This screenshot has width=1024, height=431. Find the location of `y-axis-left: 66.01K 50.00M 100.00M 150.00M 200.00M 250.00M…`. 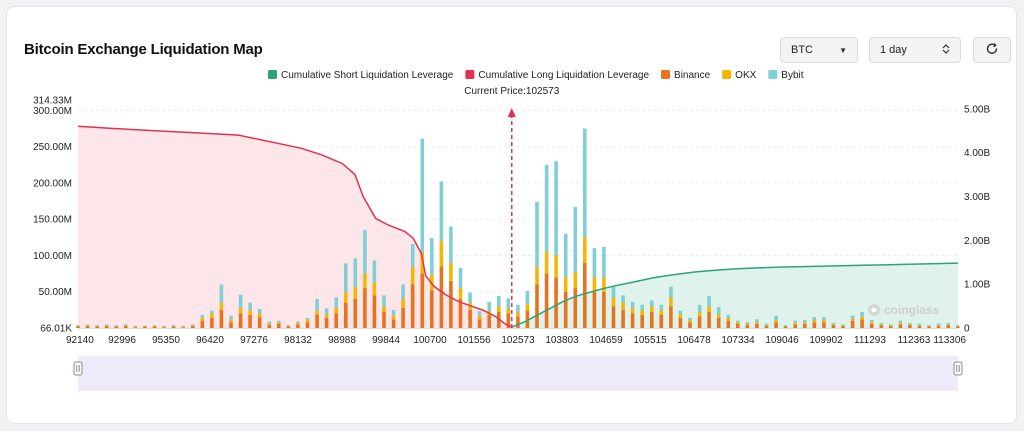

y-axis-left: 66.01K 50.00M 100.00M 150.00M 200.00M 250.00M… is located at coordinates (52, 215).